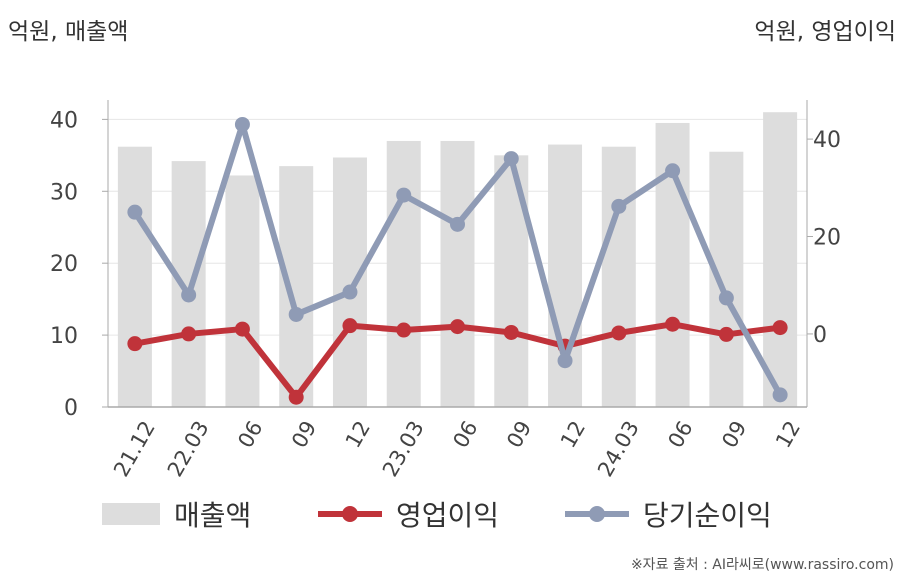 The height and width of the screenshot is (580, 908). I want to click on legend-label-net-income: 당기순이익, so click(707, 515).